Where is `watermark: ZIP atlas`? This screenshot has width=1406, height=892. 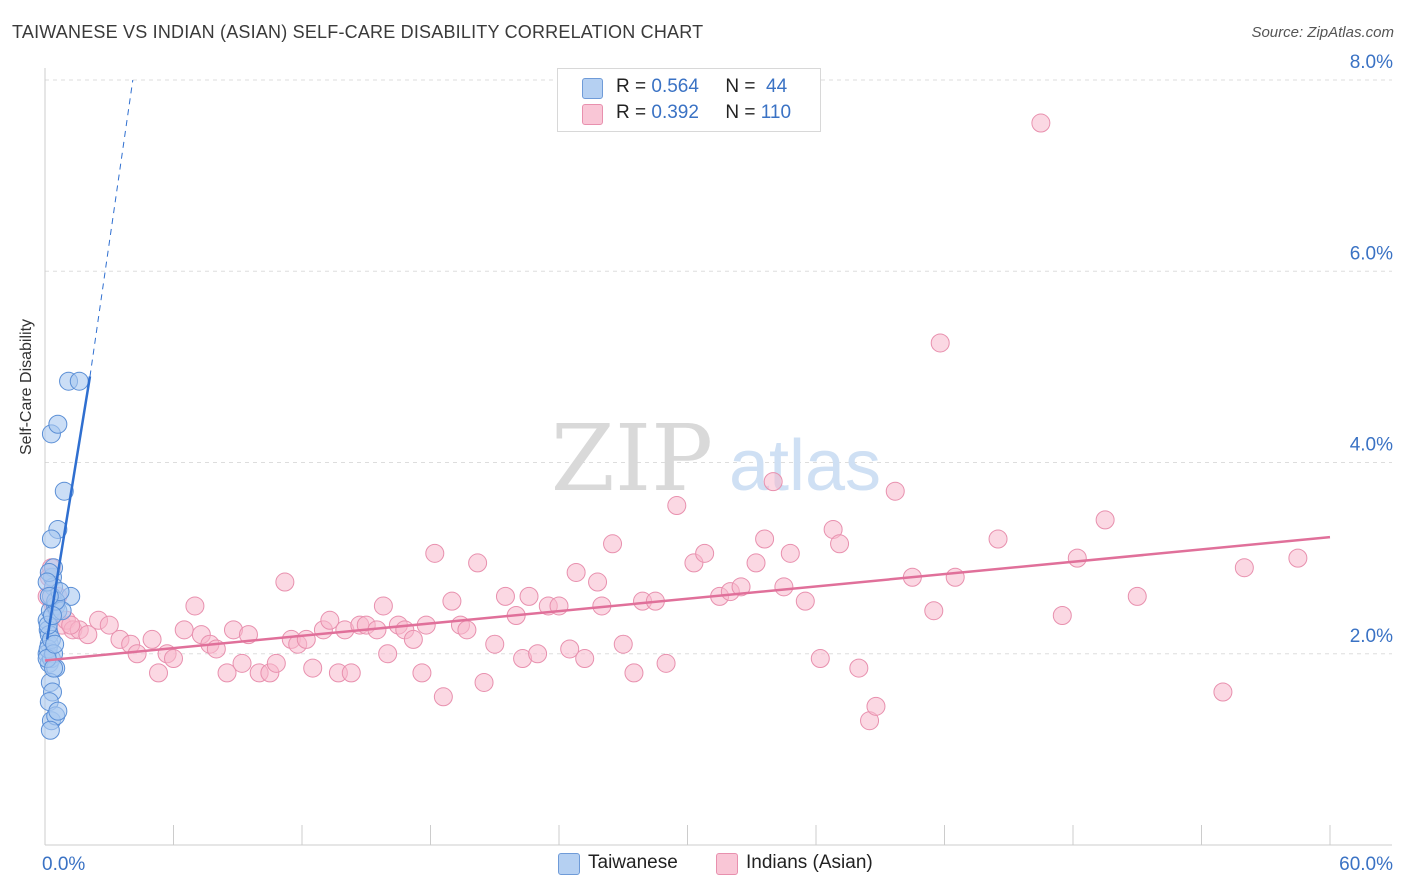 watermark: ZIP atlas is located at coordinates (716, 458).